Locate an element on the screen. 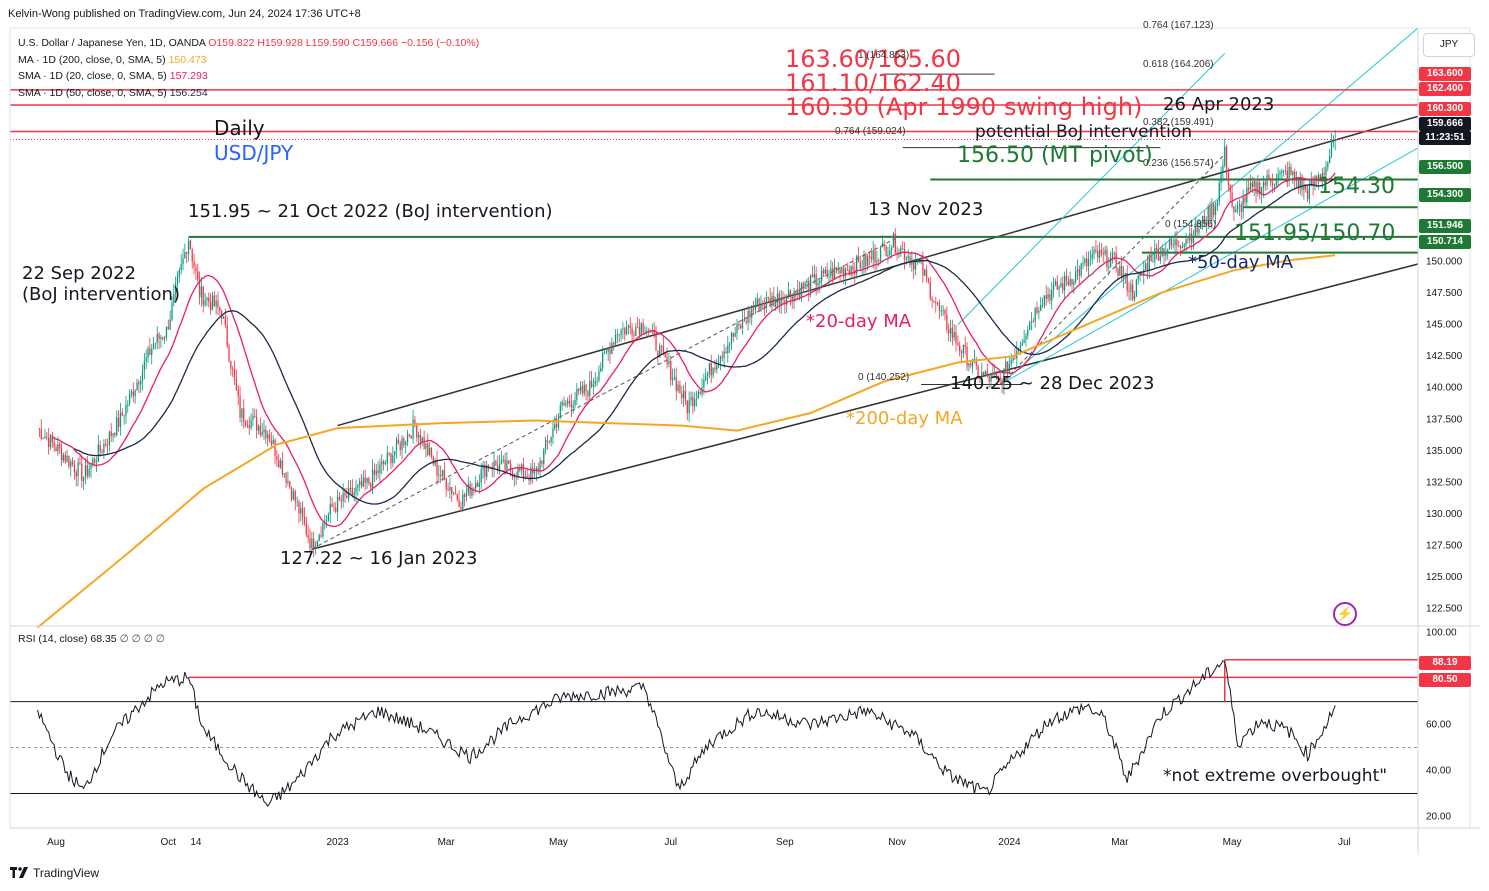 The width and height of the screenshot is (1489, 891). symbol-name: U.S. Dollar / Japanese Yen, 1D, OANDA is located at coordinates (112, 43).